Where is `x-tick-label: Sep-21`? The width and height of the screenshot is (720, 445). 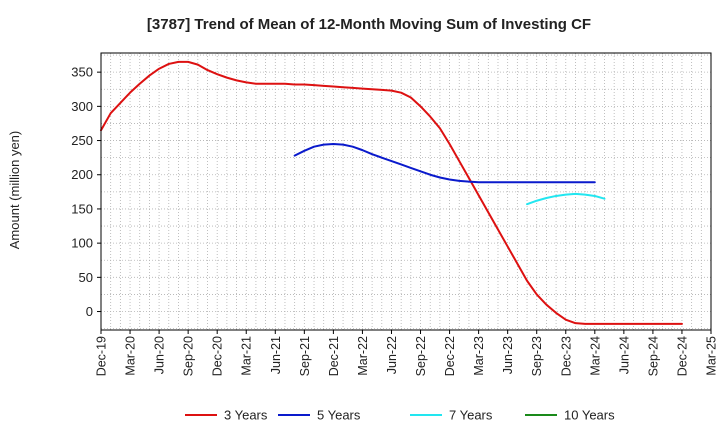
x-tick-label: Sep-21 is located at coordinates (305, 356).